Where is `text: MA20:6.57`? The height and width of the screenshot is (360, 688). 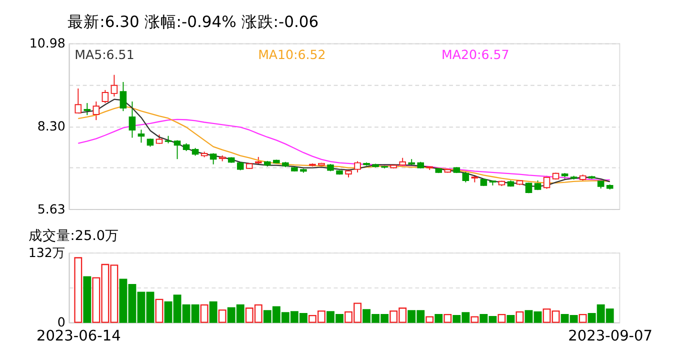 text: MA20:6.57 is located at coordinates (476, 54).